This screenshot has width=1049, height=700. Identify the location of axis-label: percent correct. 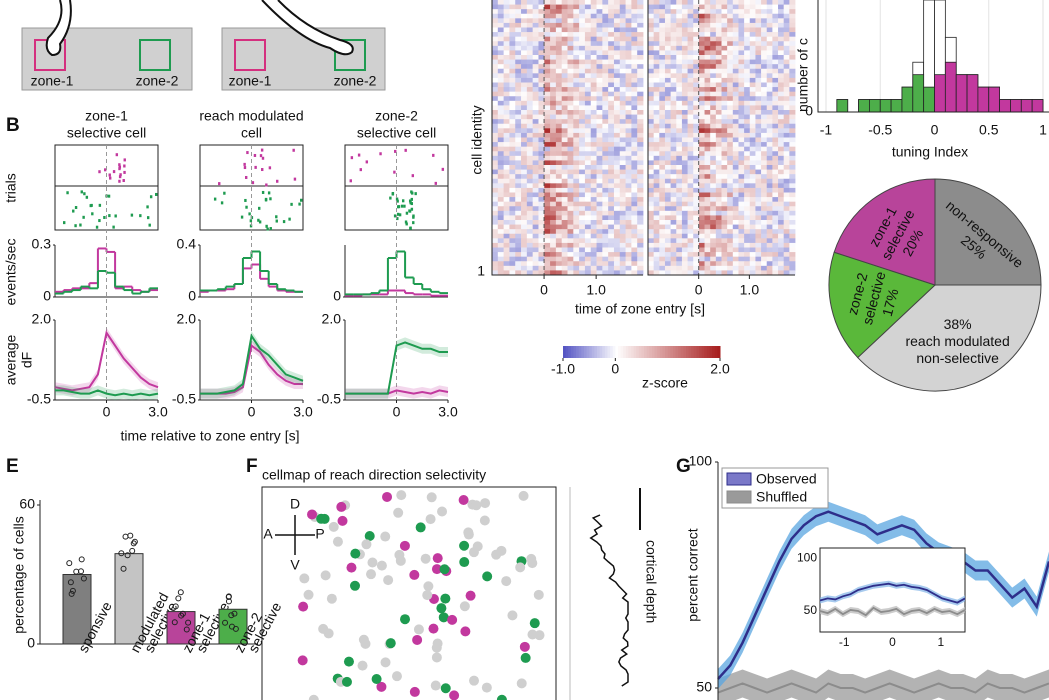
(693, 574).